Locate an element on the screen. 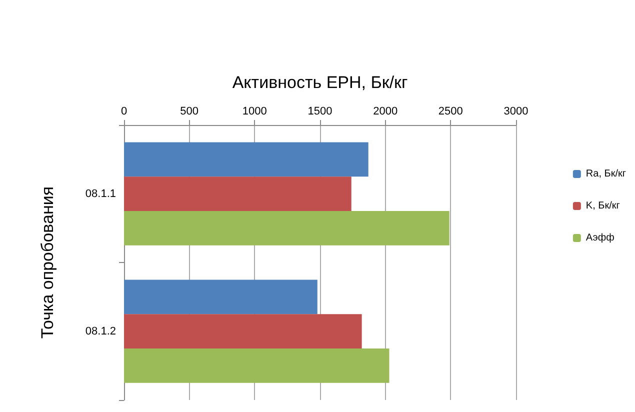  x-tick-label: 1000 is located at coordinates (254, 112).